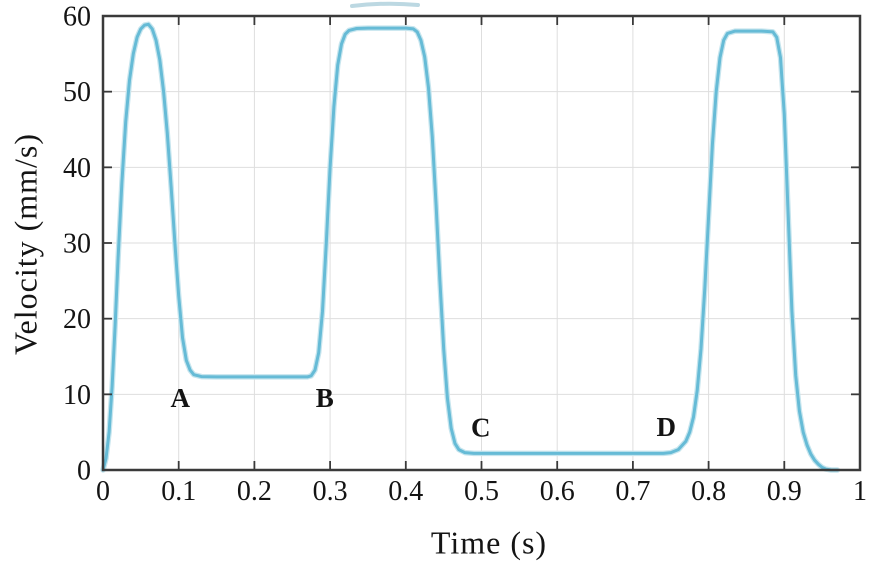 This screenshot has width=870, height=572. What do you see at coordinates (77, 92) in the screenshot?
I see `y-tick-label: 50` at bounding box center [77, 92].